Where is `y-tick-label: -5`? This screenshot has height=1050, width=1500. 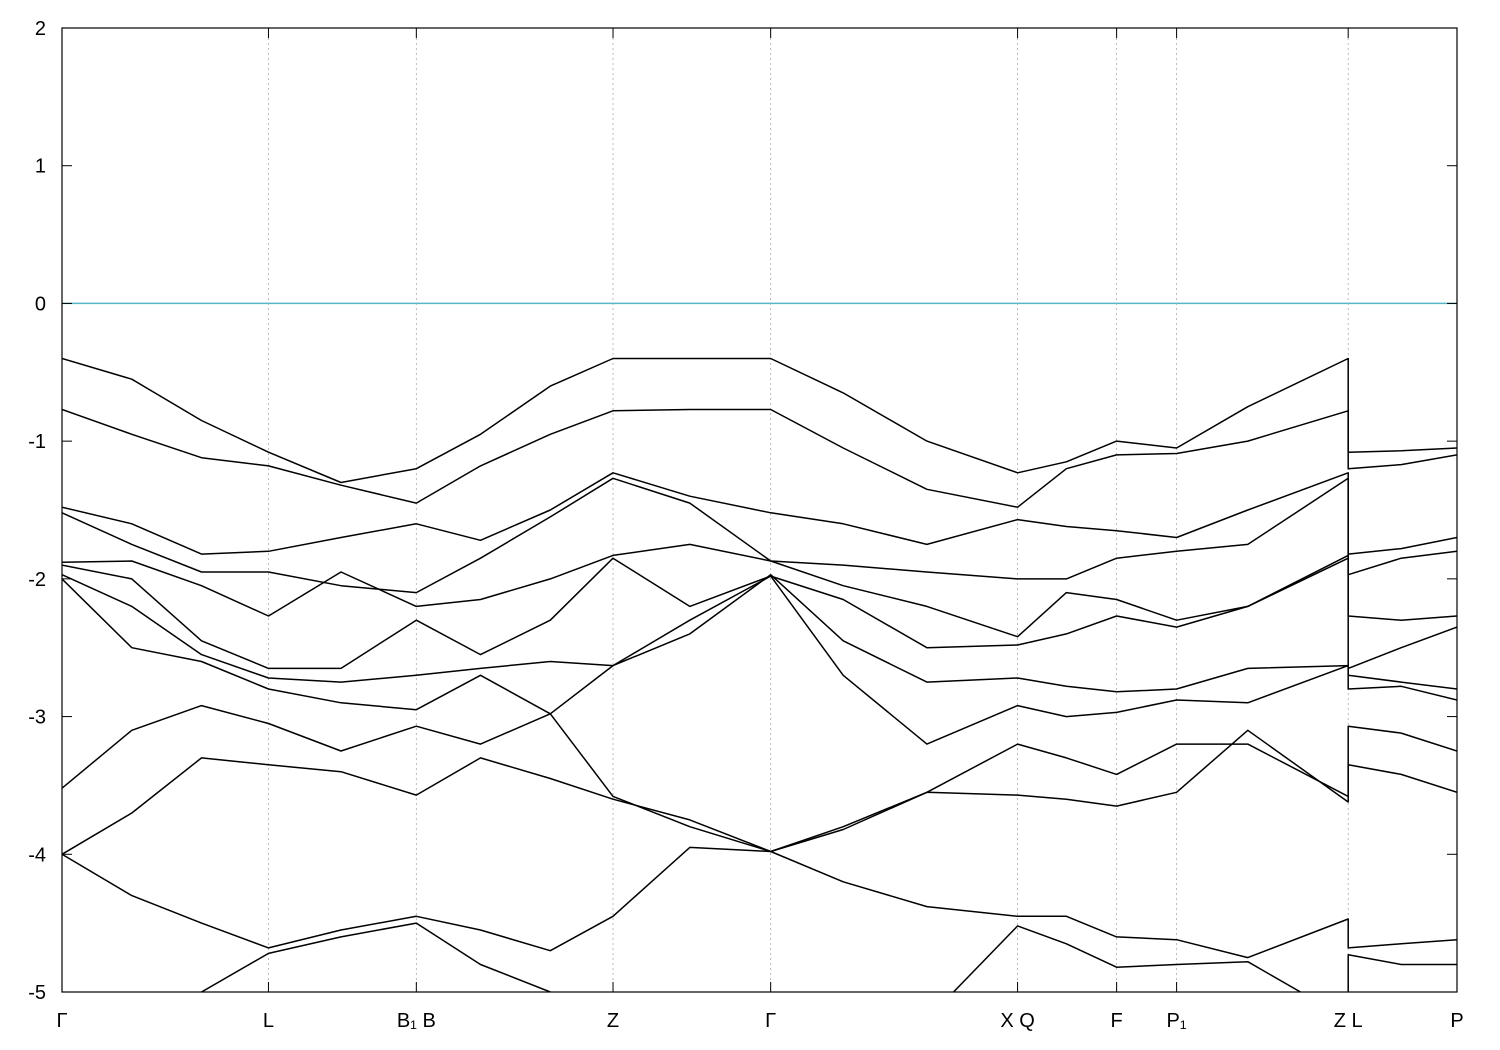
y-tick-label: -5 is located at coordinates (37, 993).